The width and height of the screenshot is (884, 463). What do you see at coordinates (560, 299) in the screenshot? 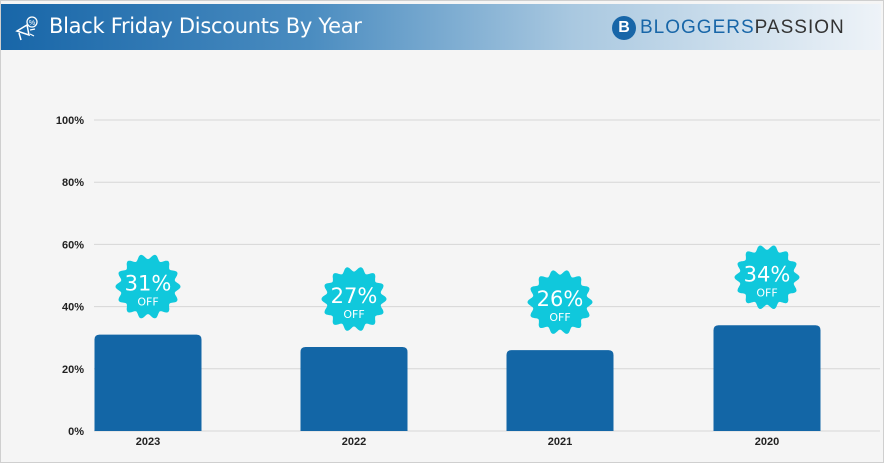
I see `data-label-value: 26%` at bounding box center [560, 299].